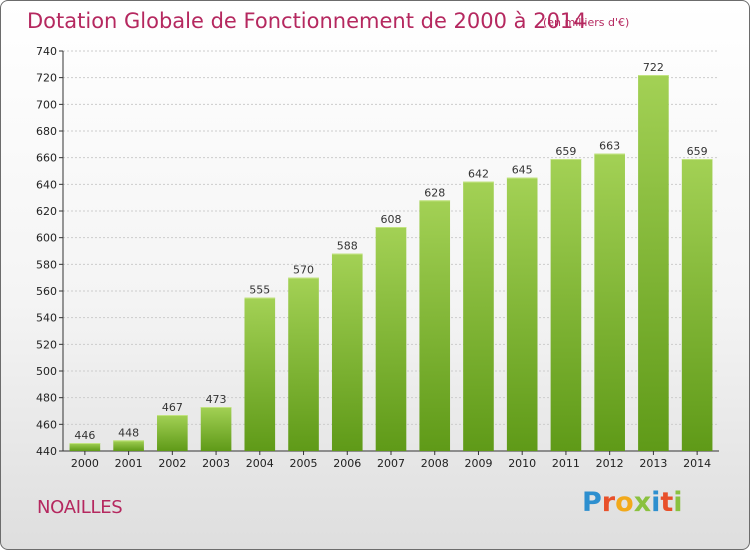  Describe the element at coordinates (697, 463) in the screenshot. I see `x-tick-label: 2014` at that location.